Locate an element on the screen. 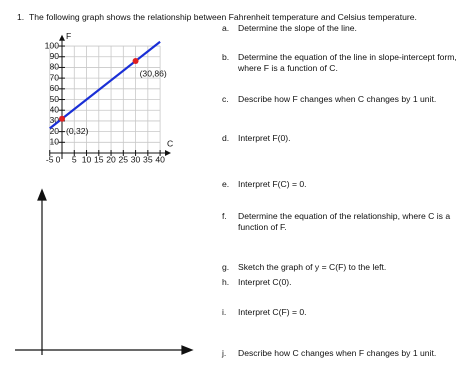 This screenshot has height=383, width=474. part-text: Interpret C(F) = 0. is located at coordinates (272, 312).